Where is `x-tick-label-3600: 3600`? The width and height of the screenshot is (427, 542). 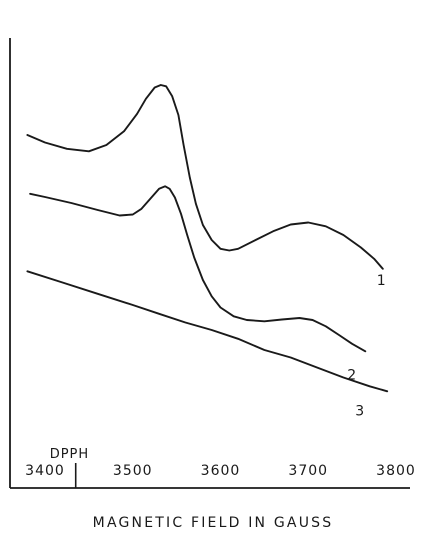
x-tick-label-3600: 3600 is located at coordinates (221, 471).